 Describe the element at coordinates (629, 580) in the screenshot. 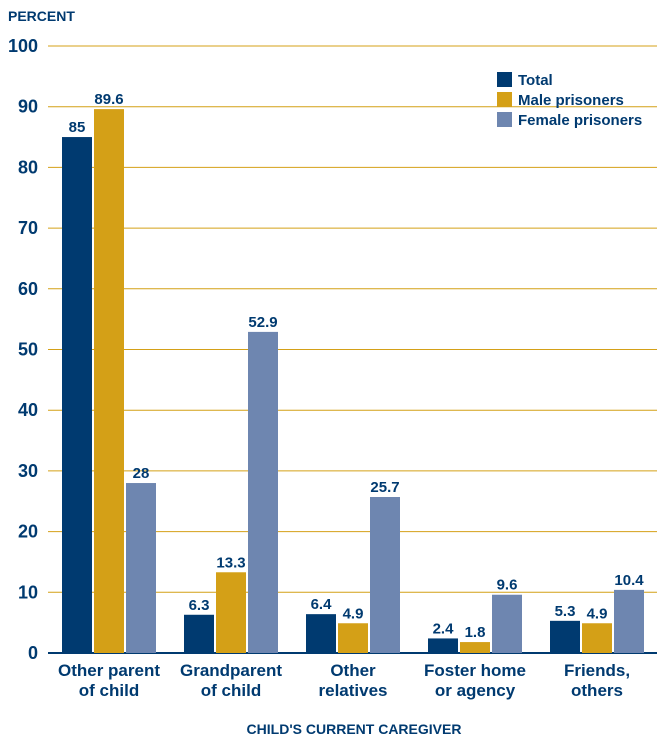

I see `bar-value-label: 10.4` at that location.